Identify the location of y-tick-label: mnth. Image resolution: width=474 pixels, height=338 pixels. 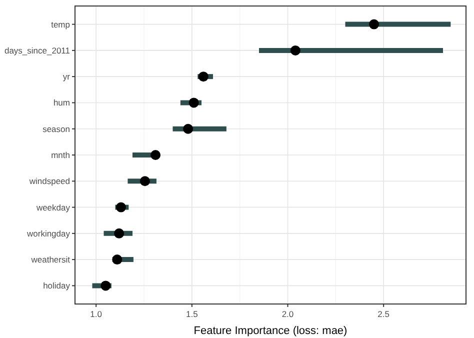
(60, 155).